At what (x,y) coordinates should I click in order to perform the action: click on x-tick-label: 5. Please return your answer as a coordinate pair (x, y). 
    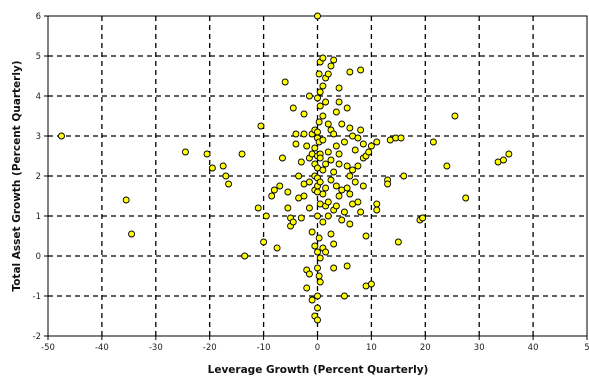
    Looking at the image, I should click on (586, 348).